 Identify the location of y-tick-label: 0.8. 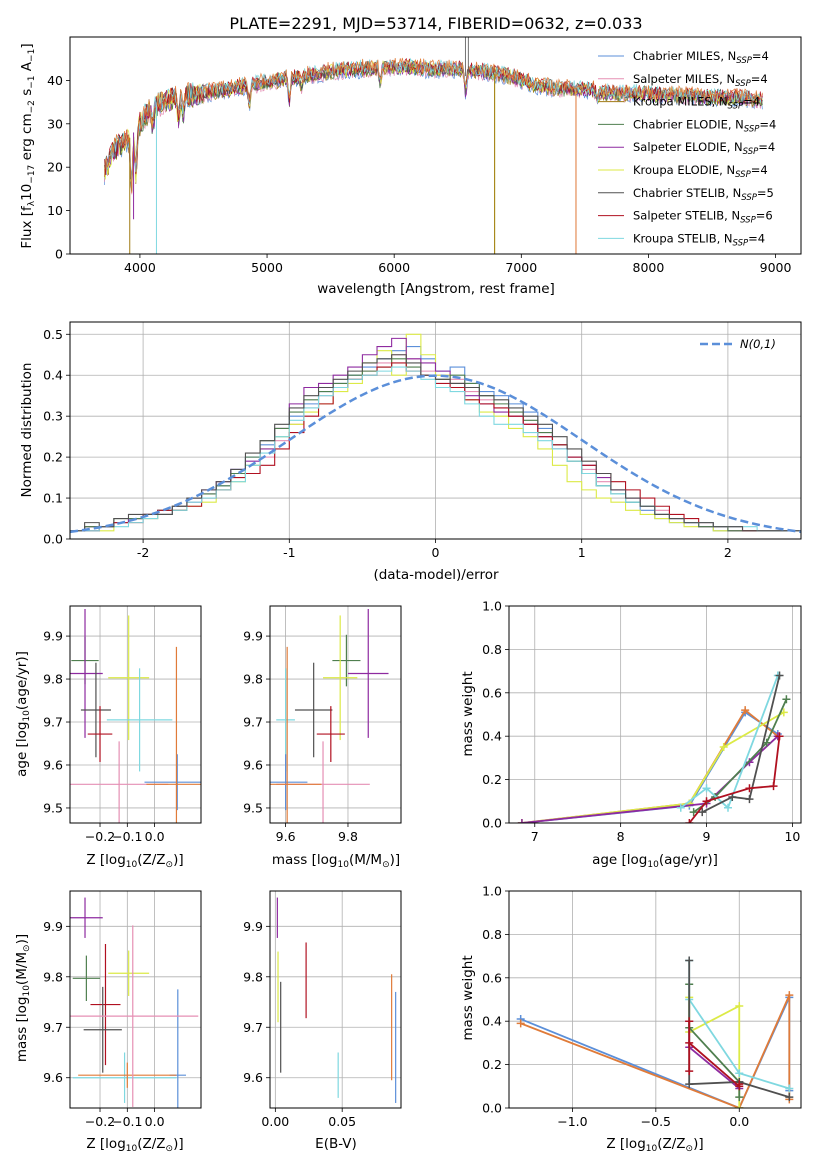
(492, 649).